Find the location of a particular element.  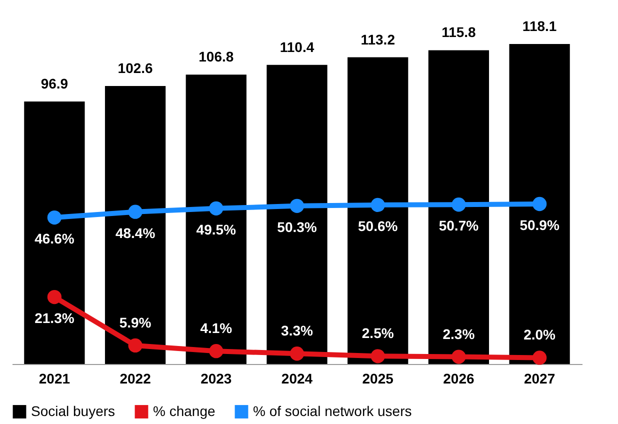

data-label: 96.9 is located at coordinates (54, 83).